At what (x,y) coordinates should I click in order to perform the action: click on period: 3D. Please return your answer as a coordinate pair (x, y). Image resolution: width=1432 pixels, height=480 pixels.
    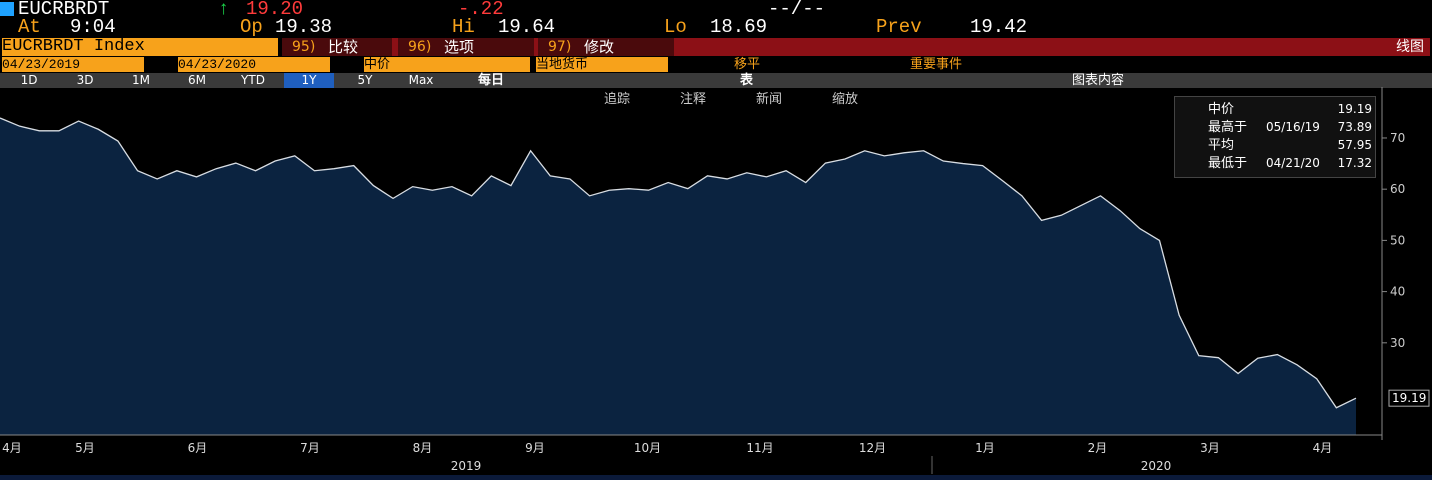
    Looking at the image, I should click on (85, 80).